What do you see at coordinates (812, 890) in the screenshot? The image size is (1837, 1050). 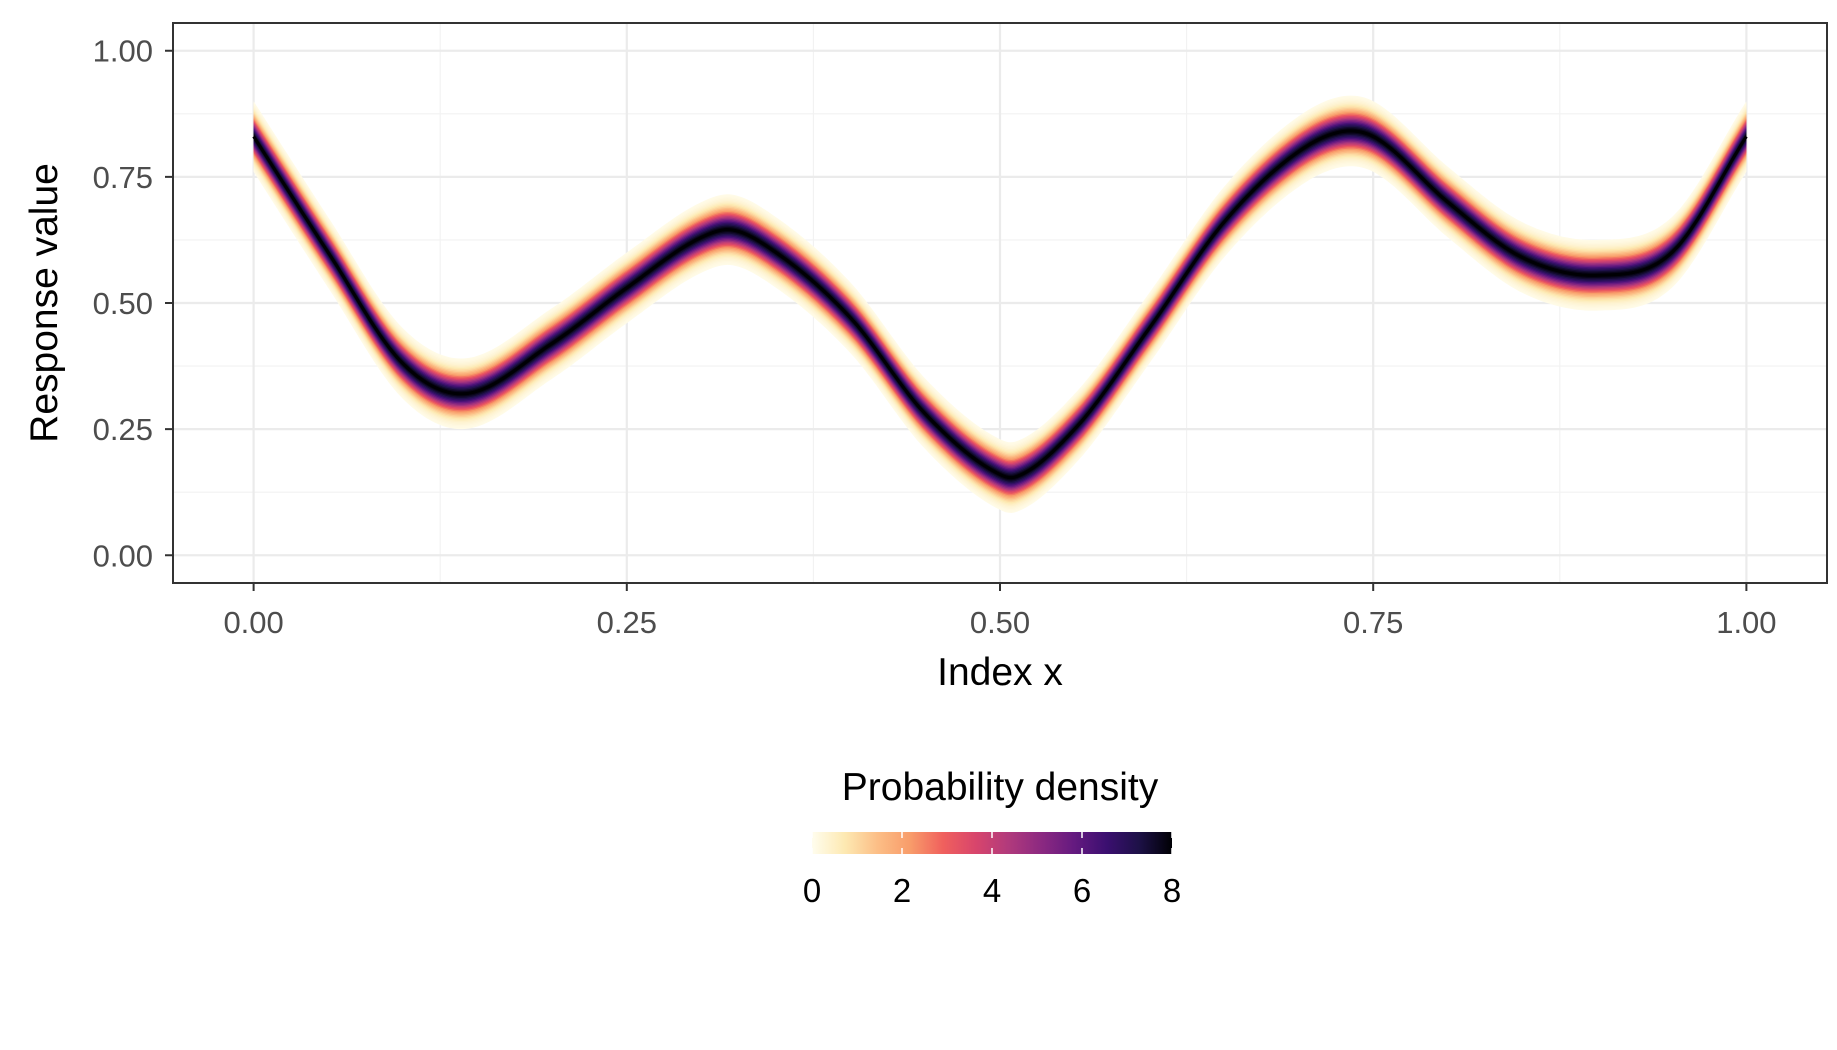 I see `legend-tick-label: 0` at bounding box center [812, 890].